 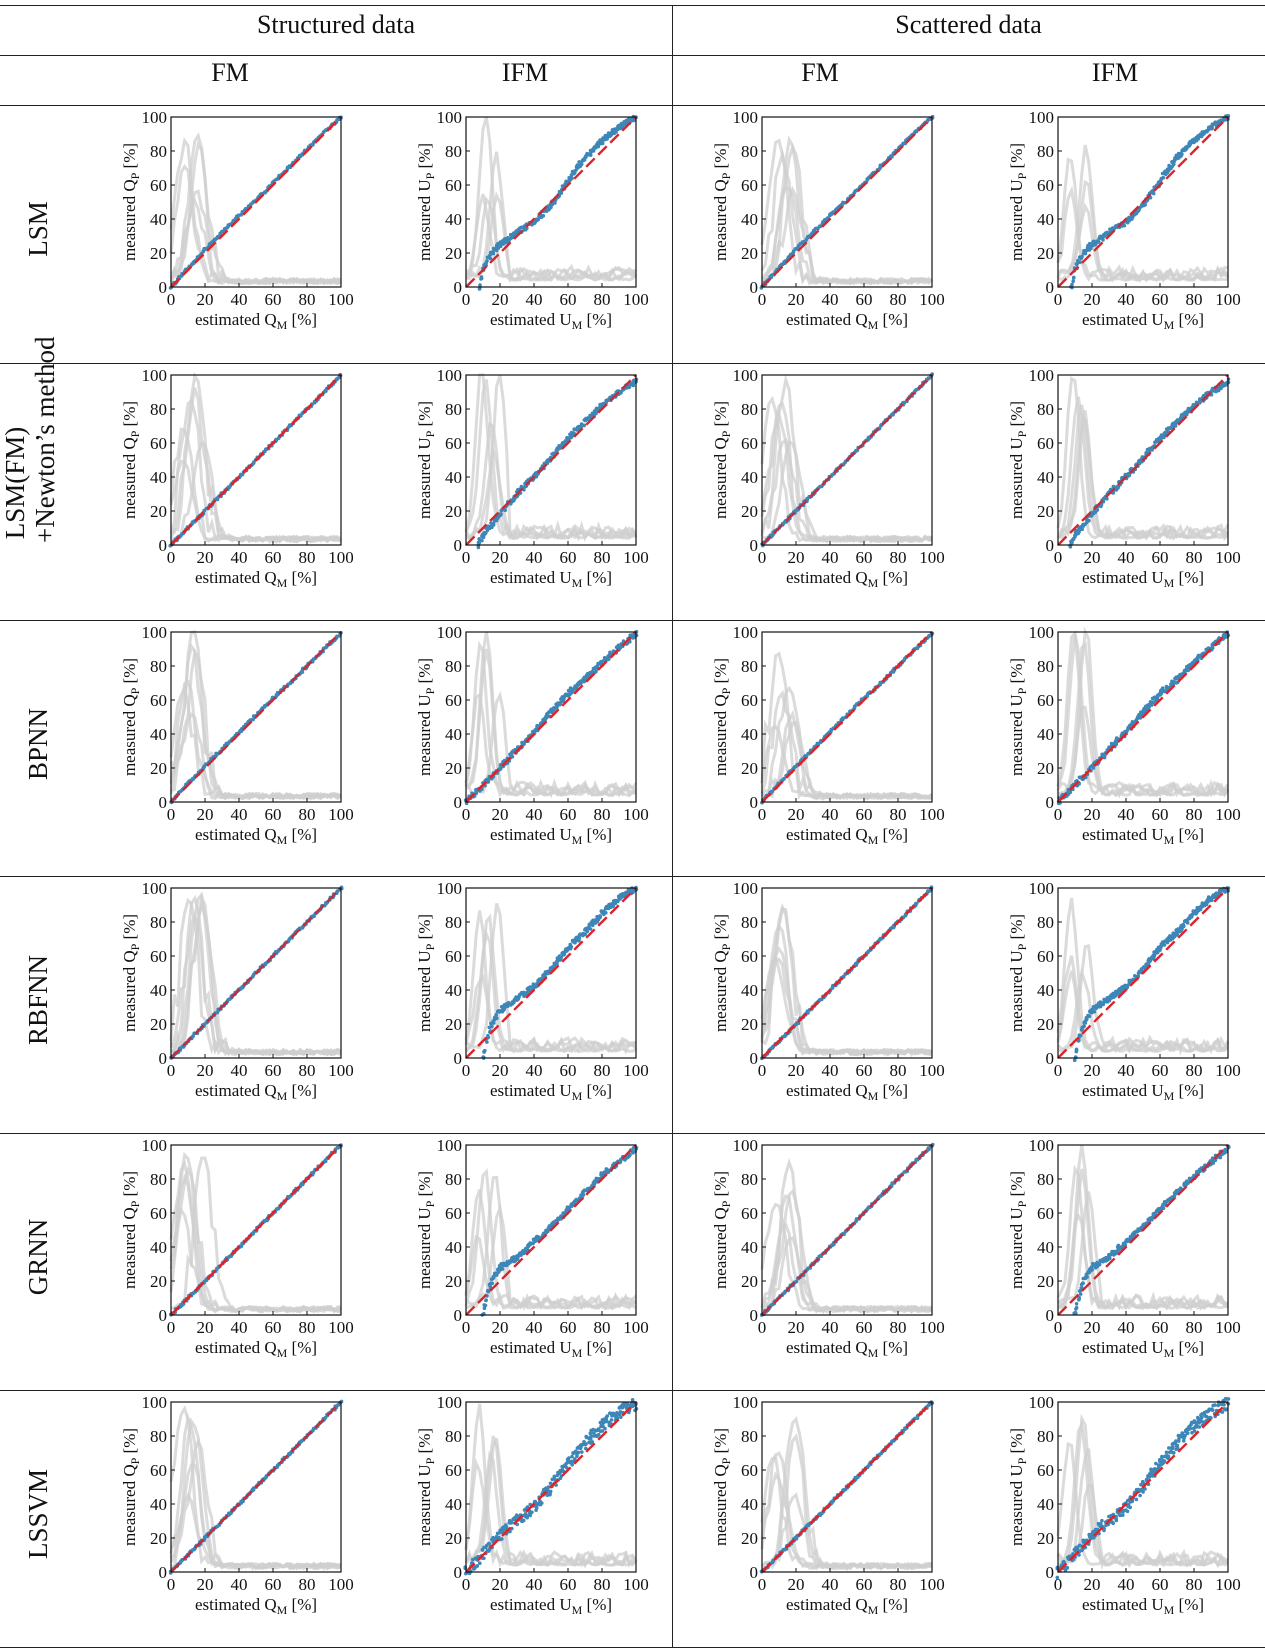 What do you see at coordinates (163, 1058) in the screenshot?
I see `y-tick-label: 0` at bounding box center [163, 1058].